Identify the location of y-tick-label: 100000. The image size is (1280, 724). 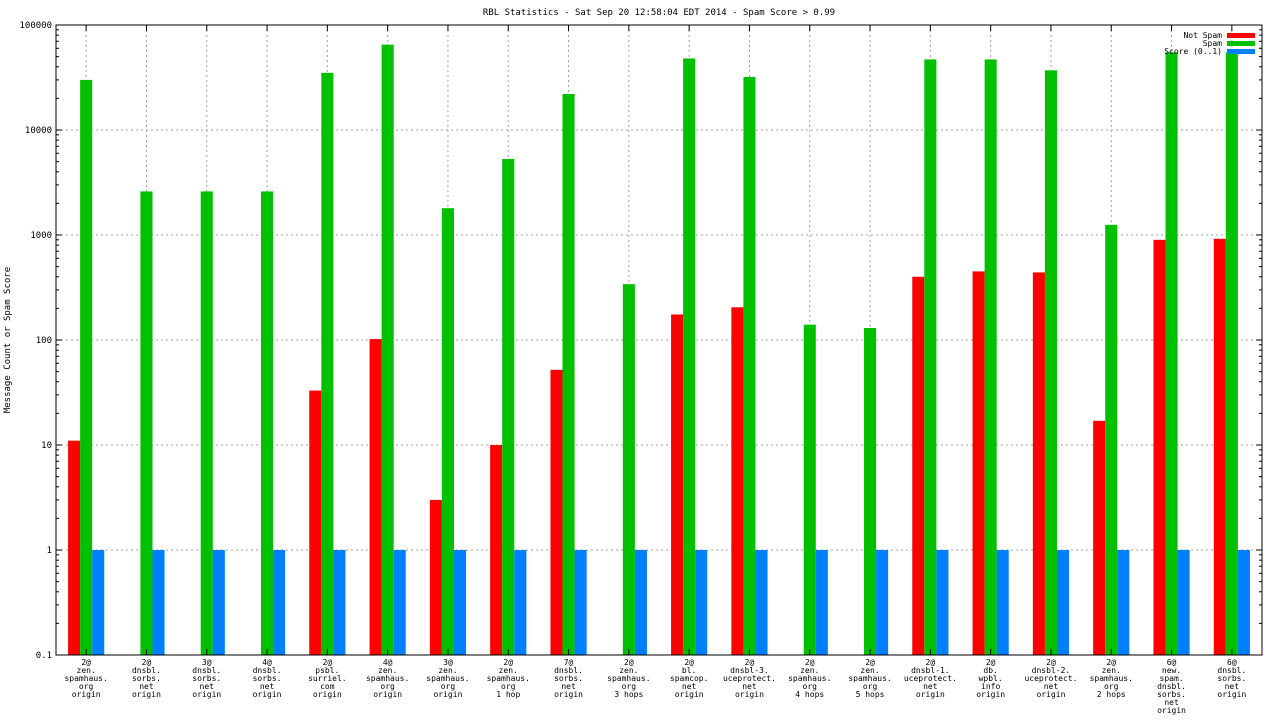
(35, 26).